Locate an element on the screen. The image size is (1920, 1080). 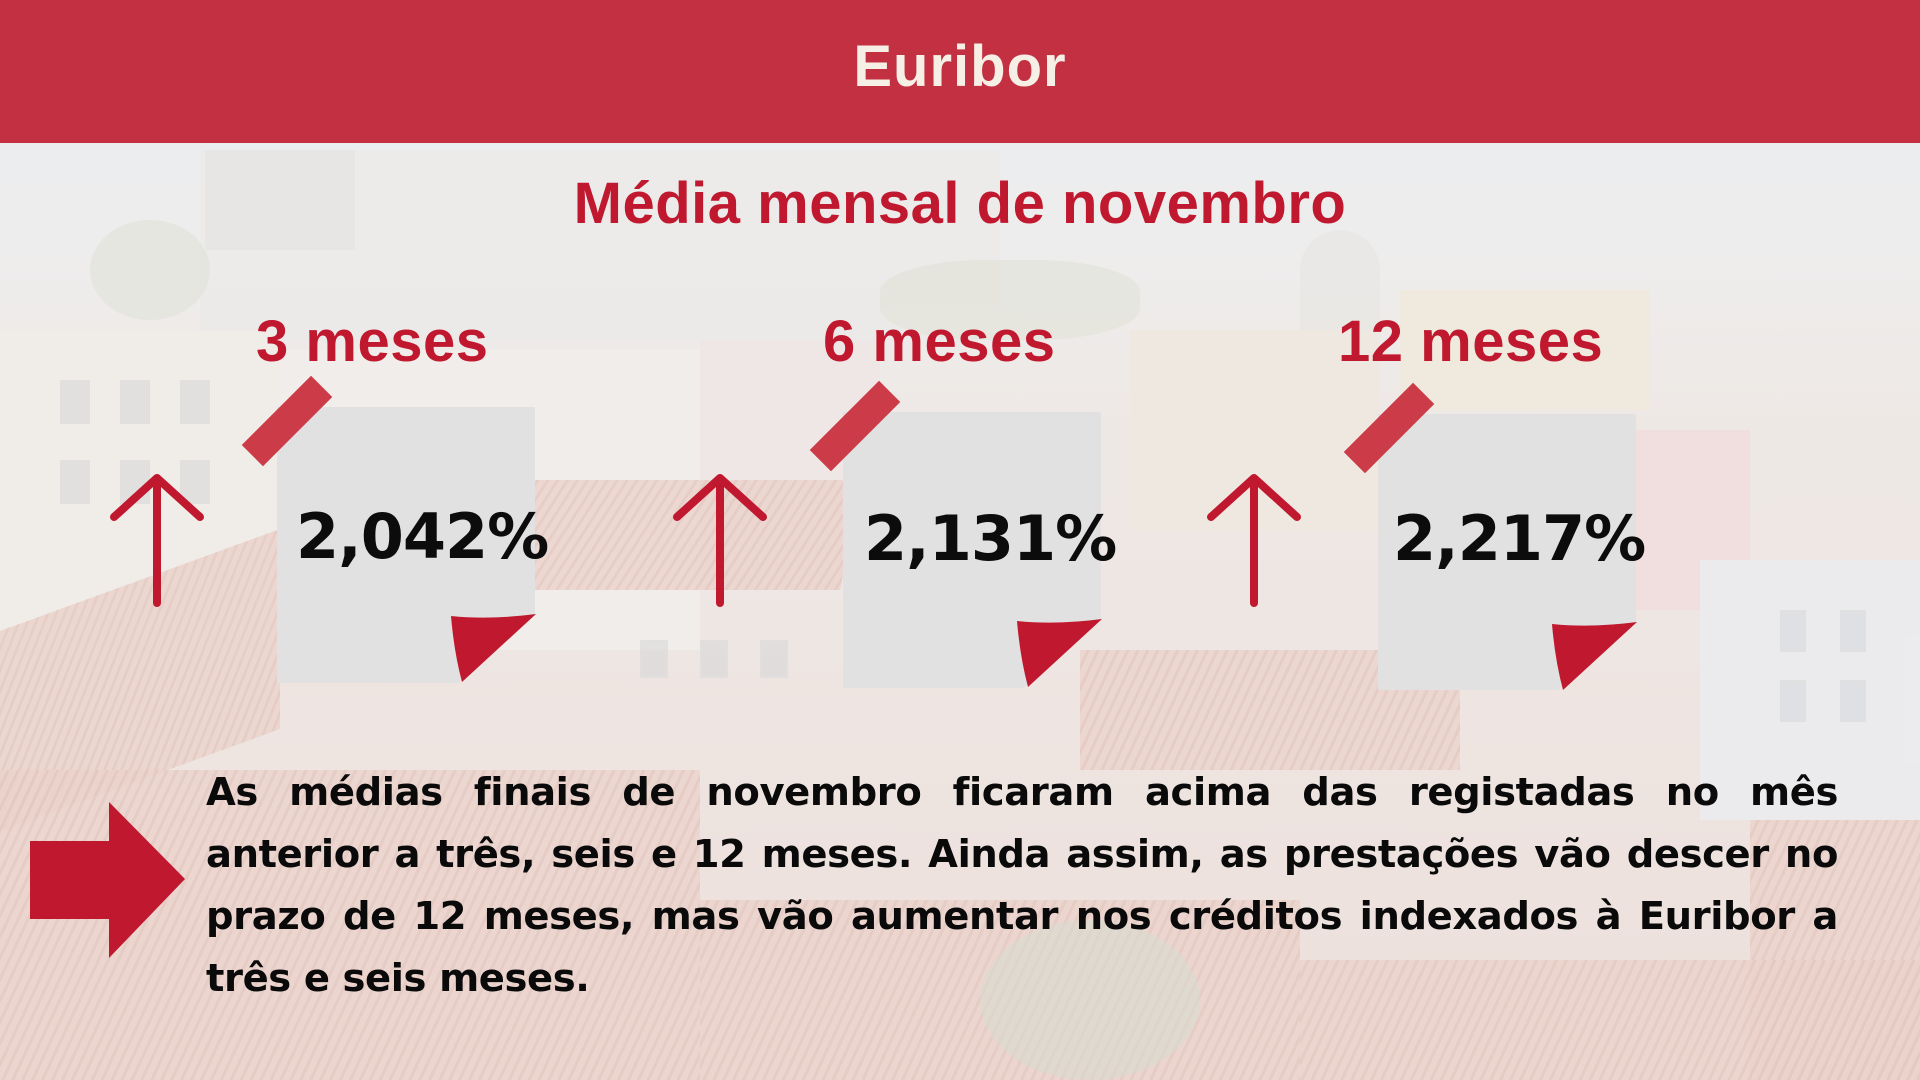
rate-value-6m: 2,131% is located at coordinates (990, 538).